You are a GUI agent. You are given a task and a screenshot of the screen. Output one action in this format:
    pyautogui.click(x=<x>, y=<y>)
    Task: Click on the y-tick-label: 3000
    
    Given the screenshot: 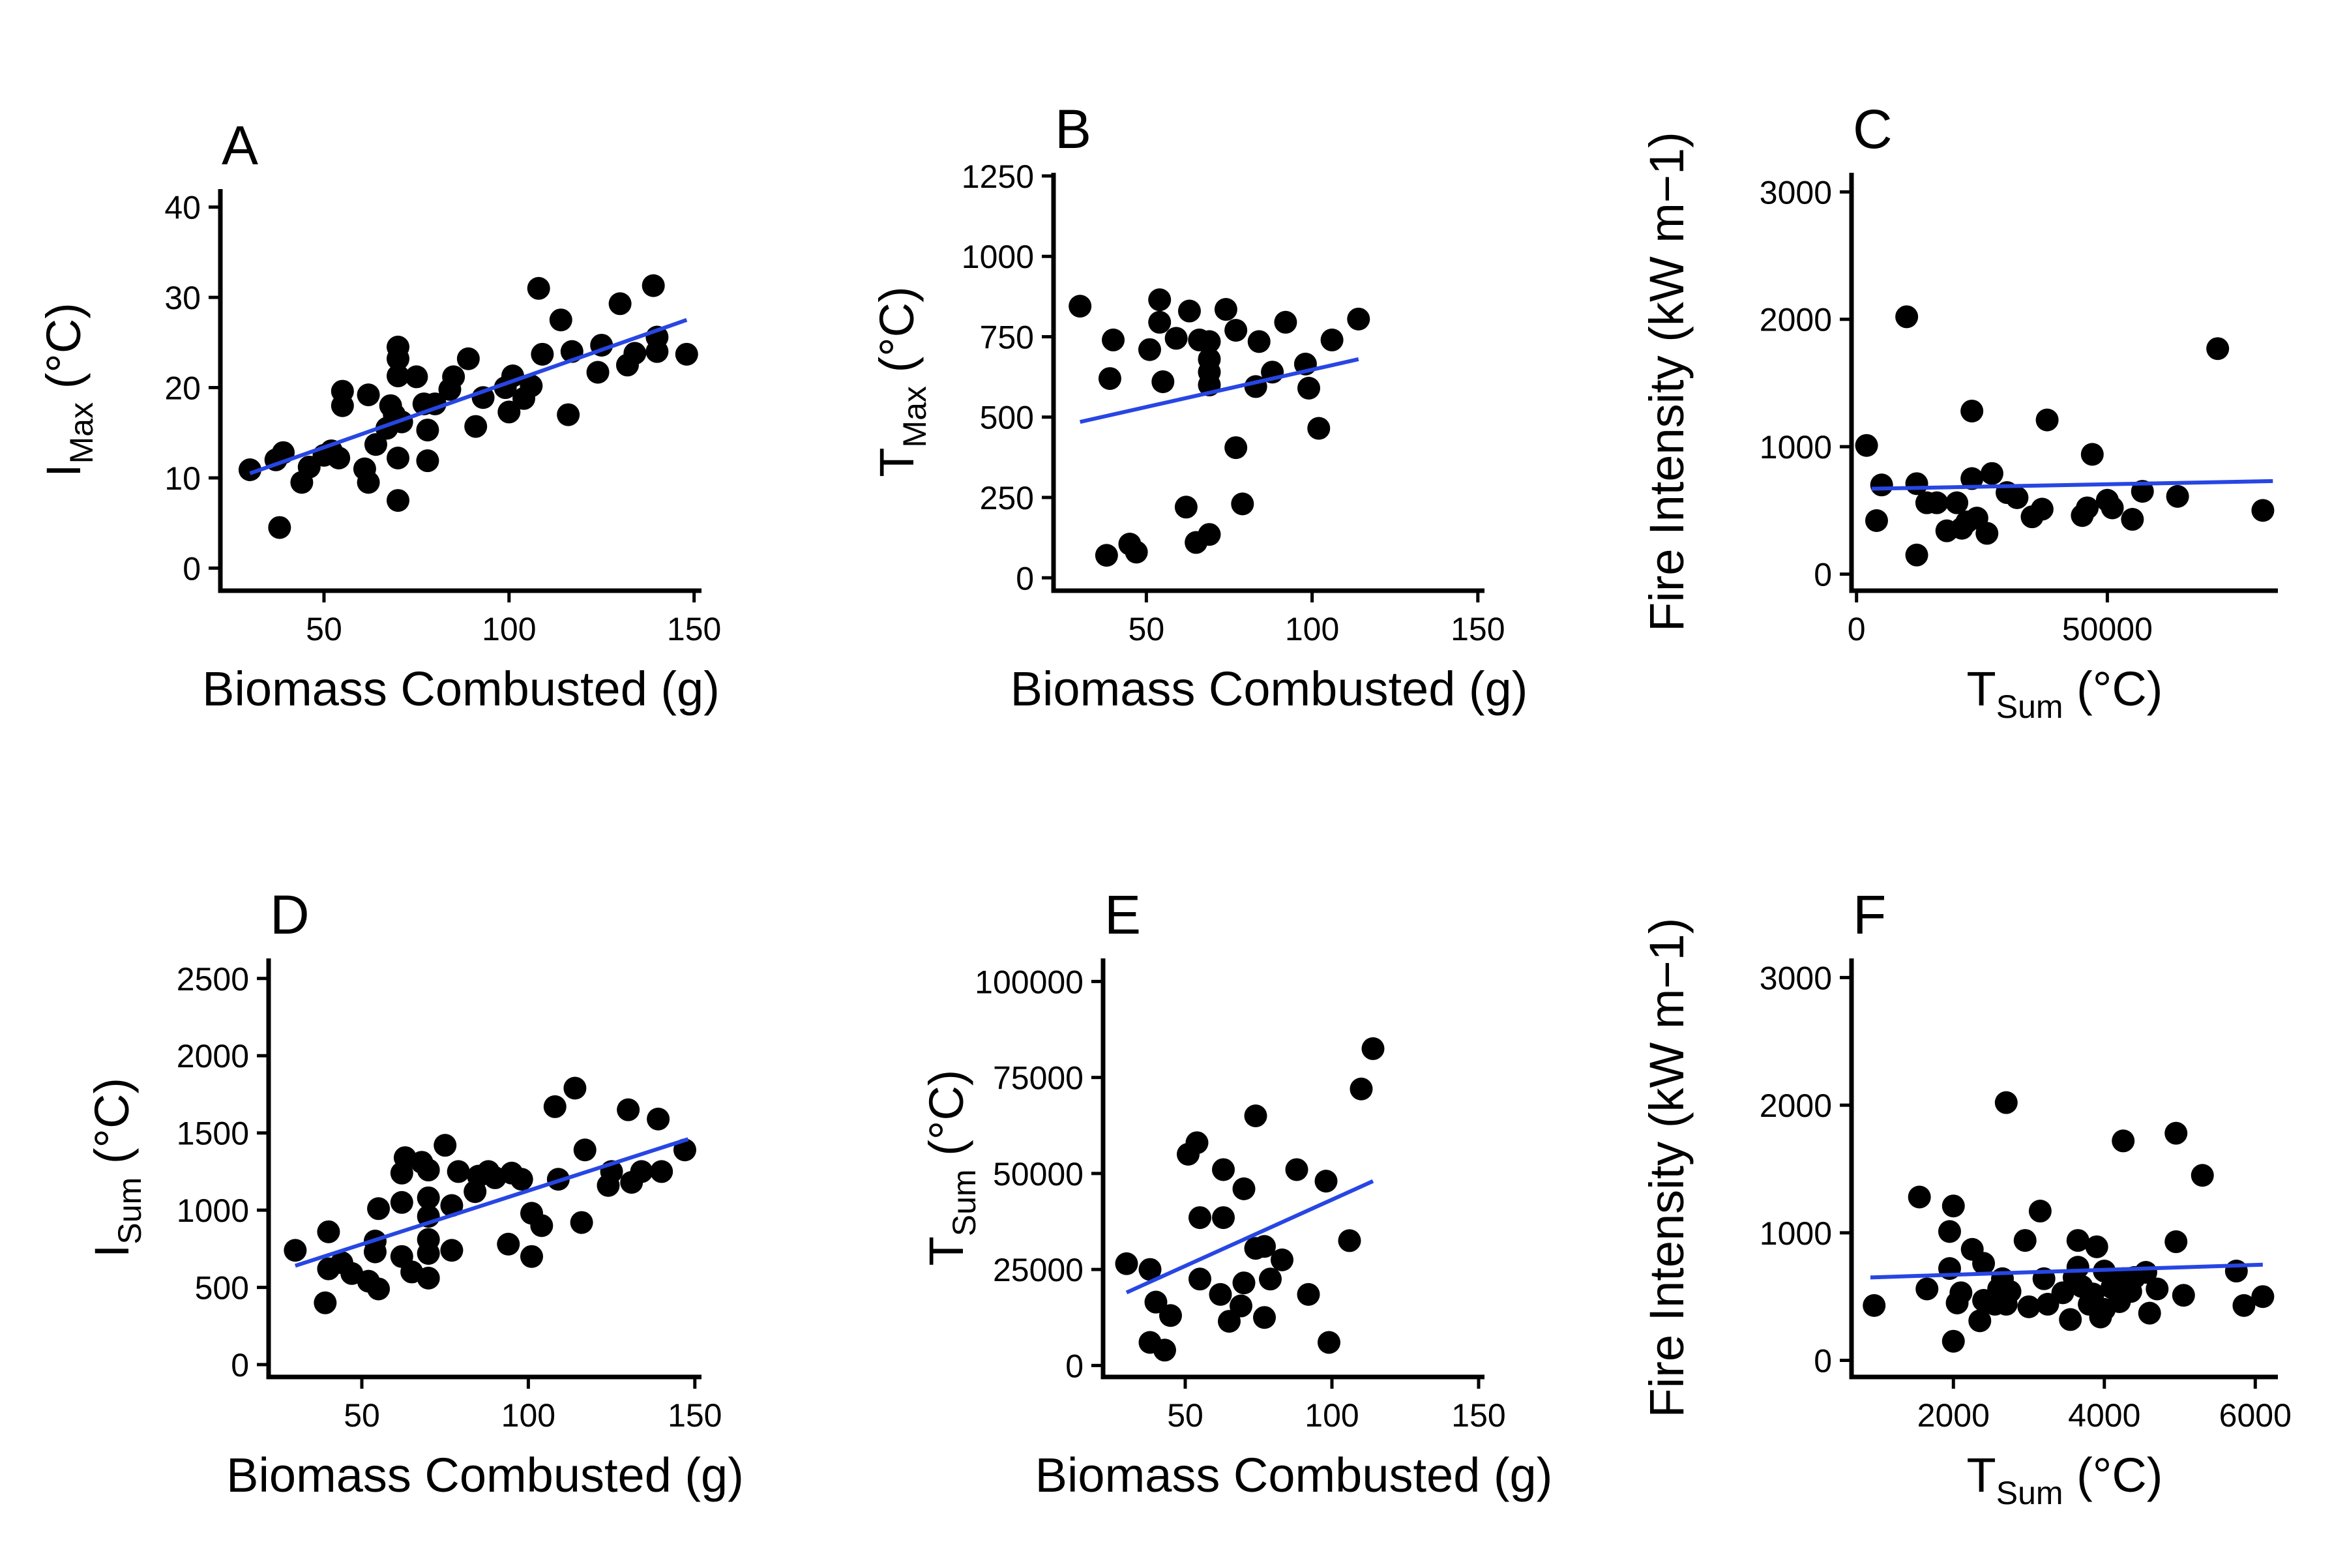 What is the action you would take?
    pyautogui.click(x=1796, y=978)
    